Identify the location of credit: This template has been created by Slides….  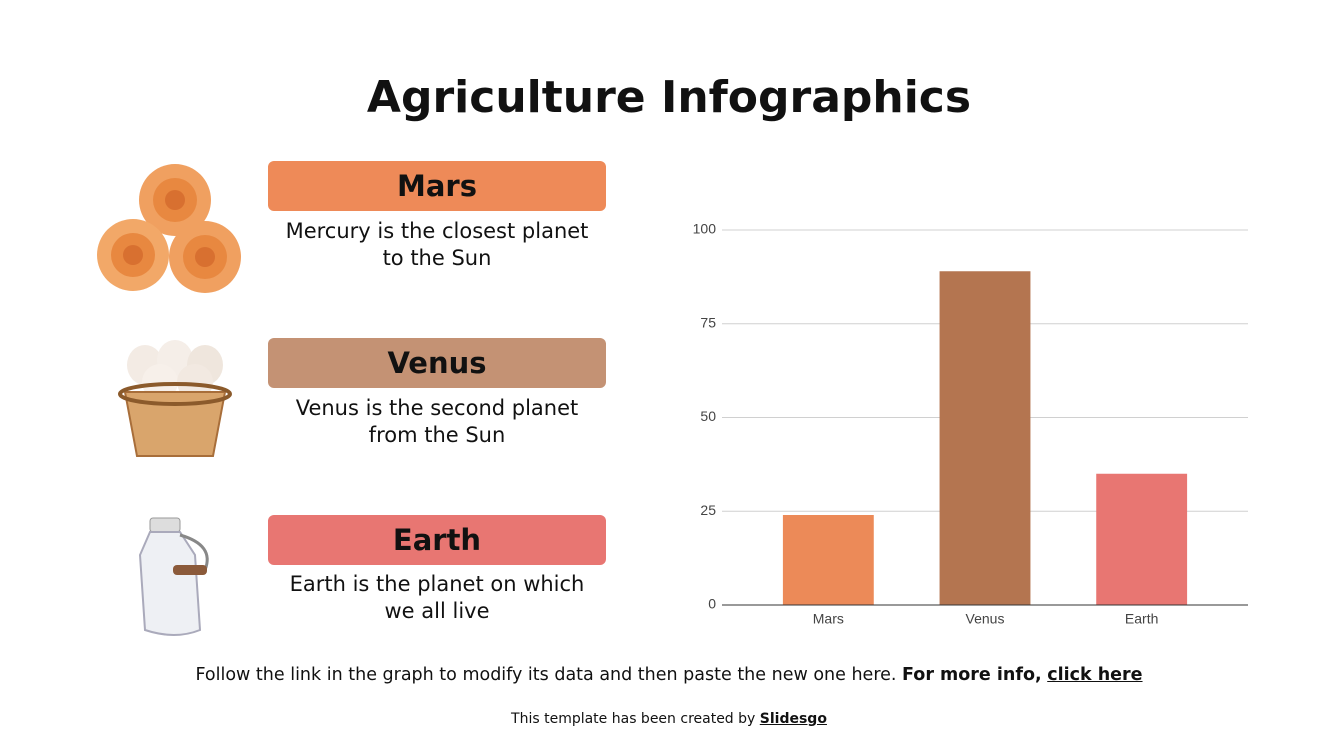
(669, 719).